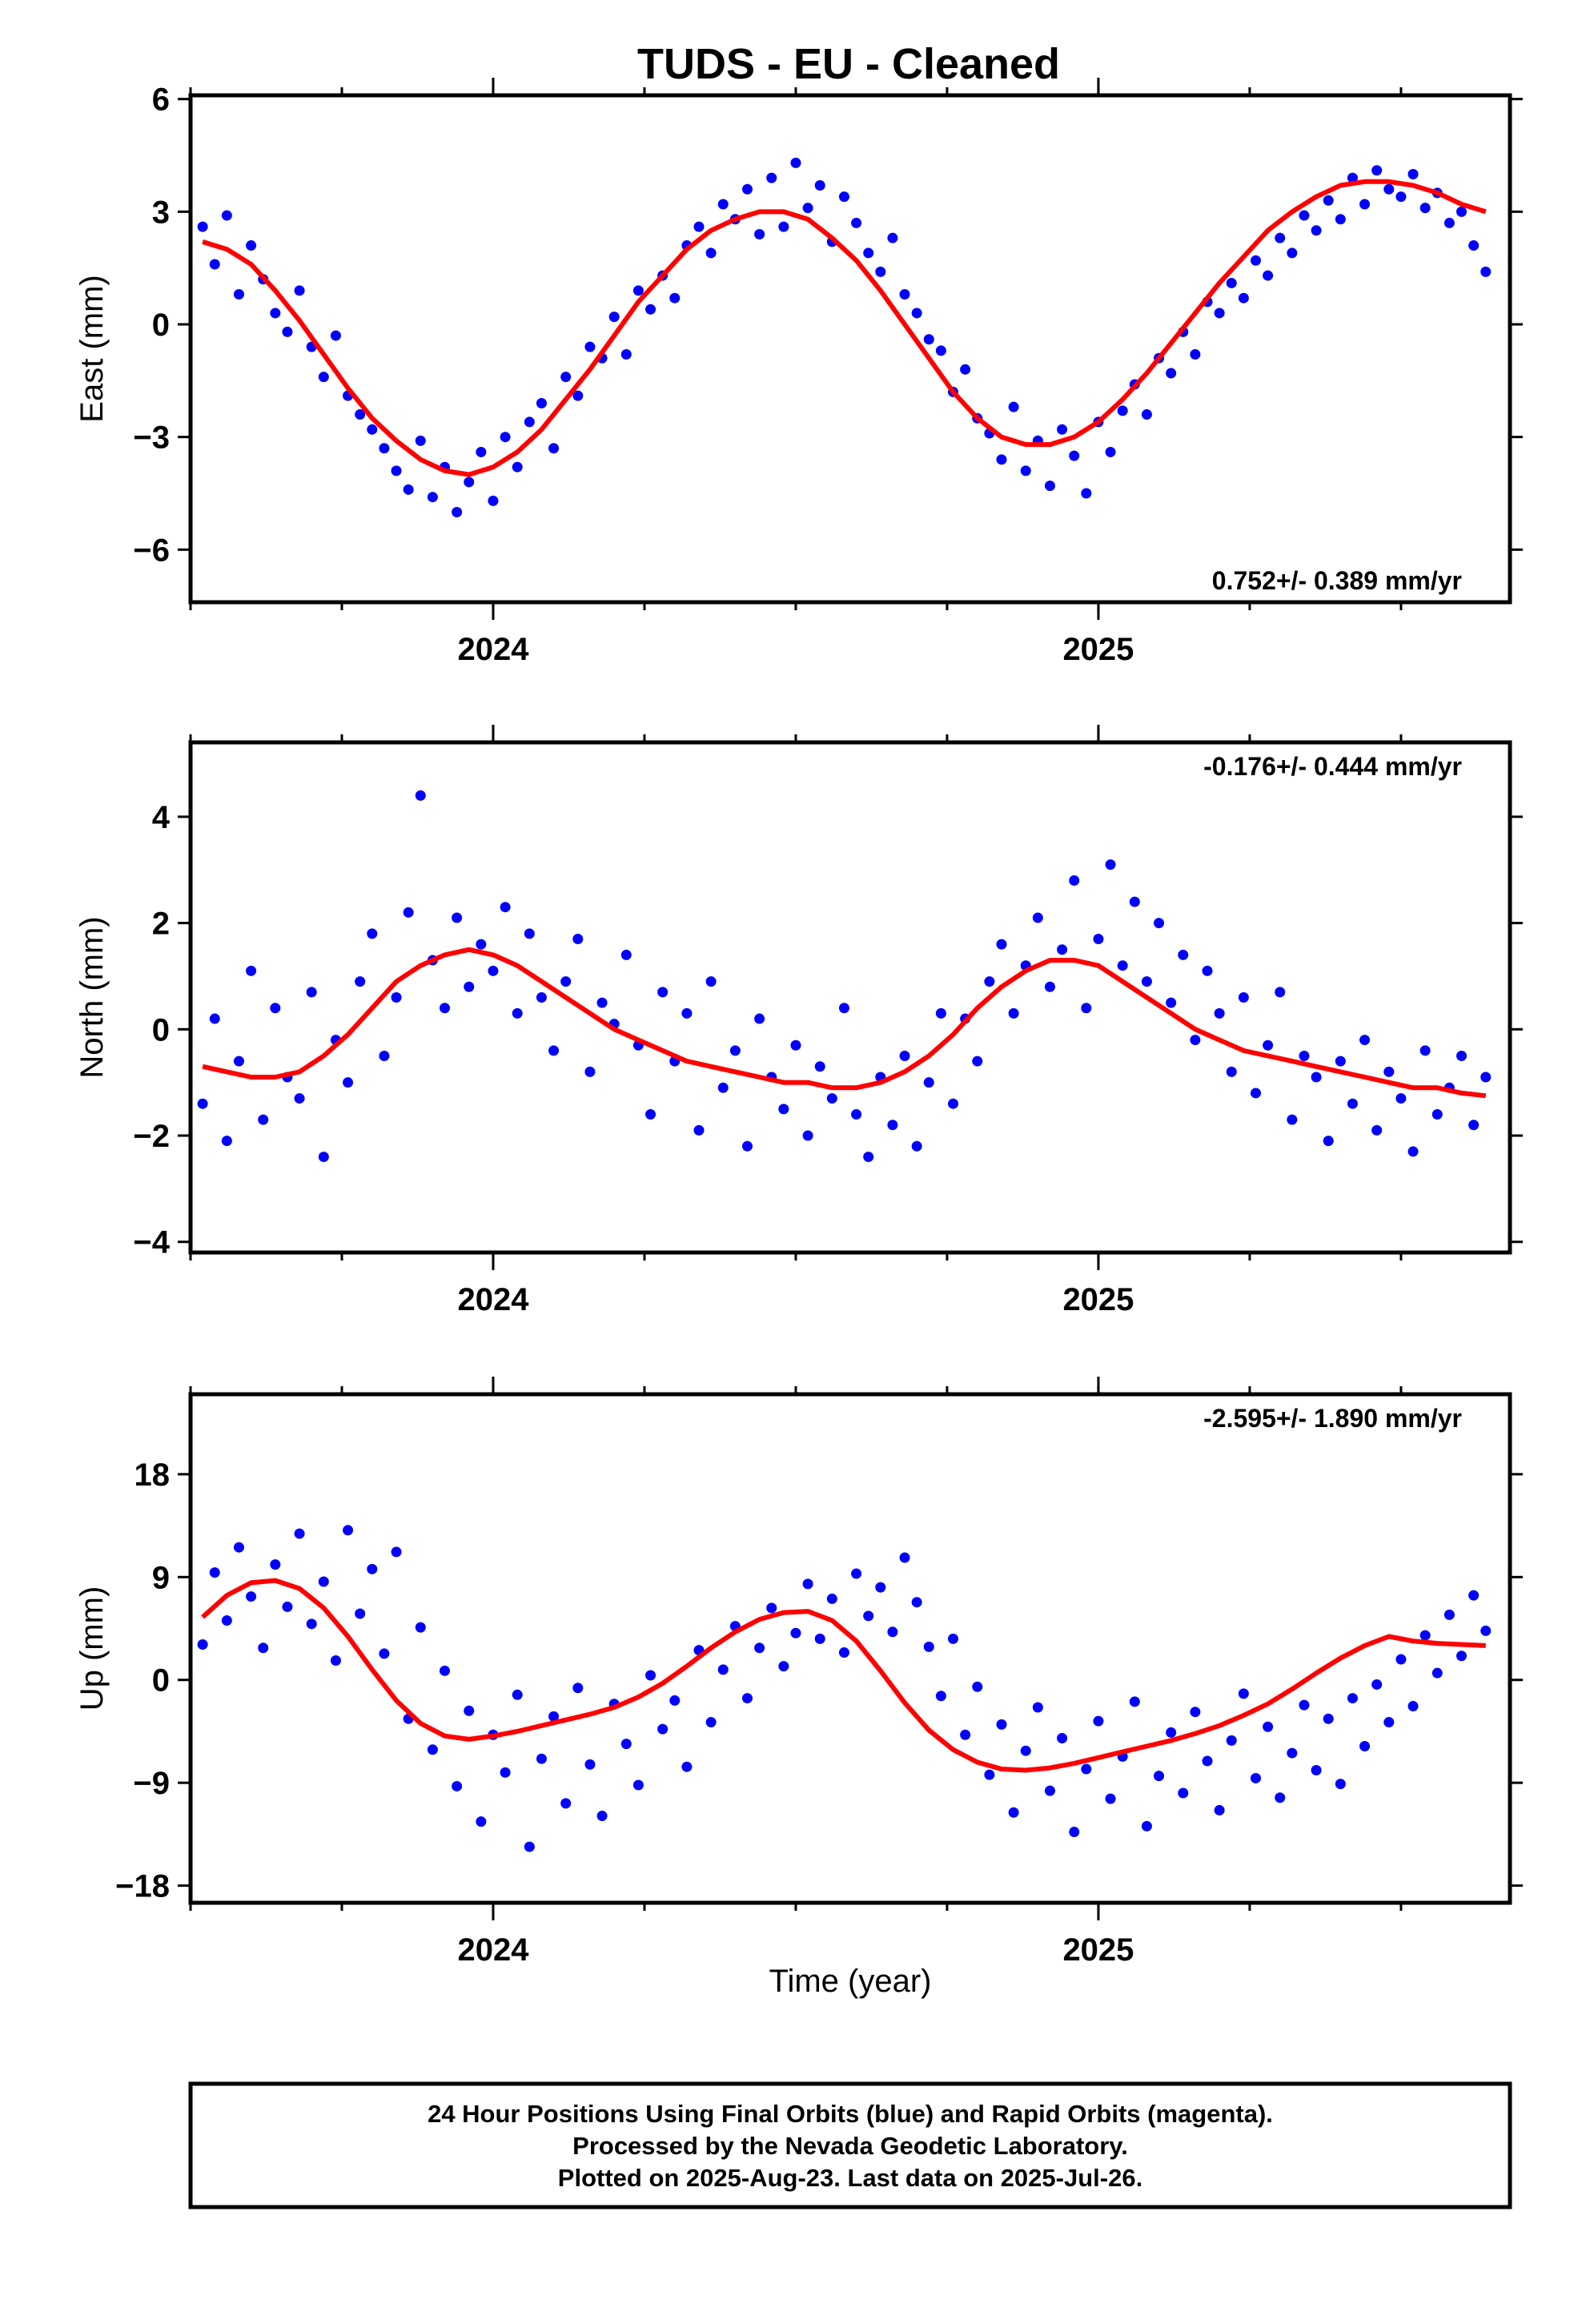 The height and width of the screenshot is (2324, 1582). Describe the element at coordinates (92, 1648) in the screenshot. I see `up-y-axis-label: Up (mm)` at that location.